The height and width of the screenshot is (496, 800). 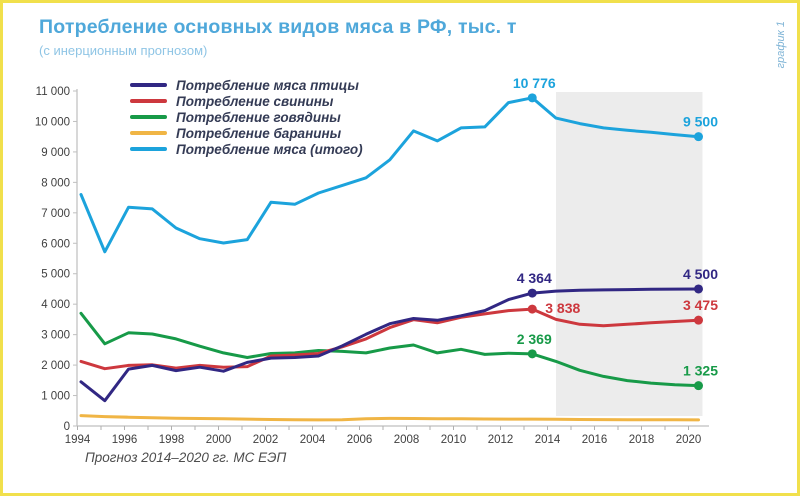 I want to click on x-axis-tick-label: 2000, so click(x=219, y=440).